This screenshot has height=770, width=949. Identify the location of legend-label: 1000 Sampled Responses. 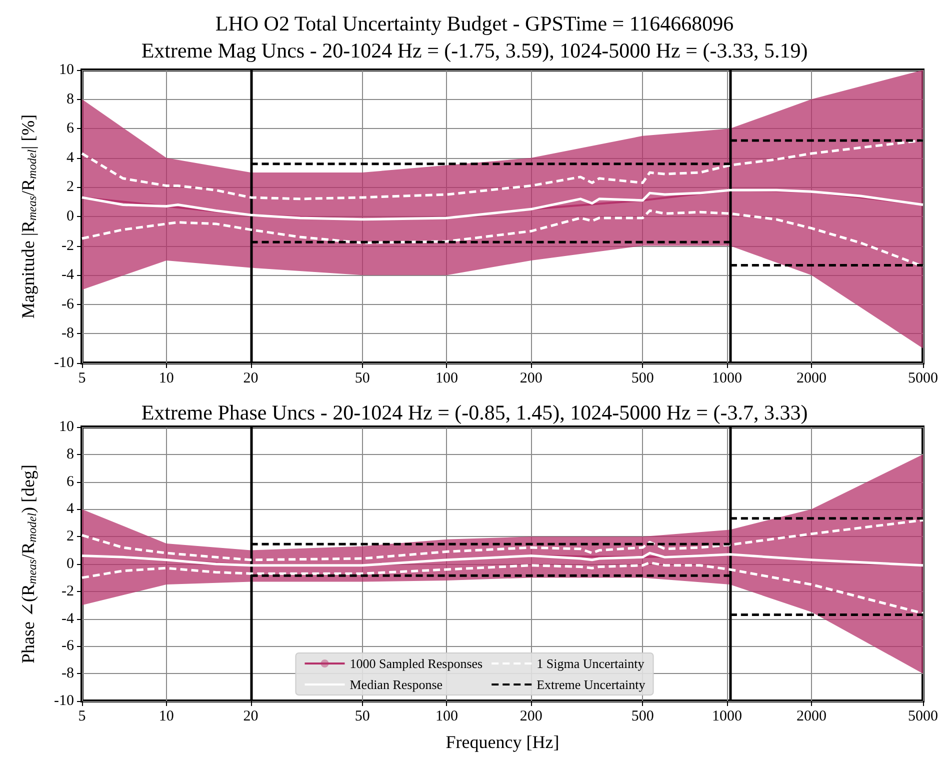
(416, 663).